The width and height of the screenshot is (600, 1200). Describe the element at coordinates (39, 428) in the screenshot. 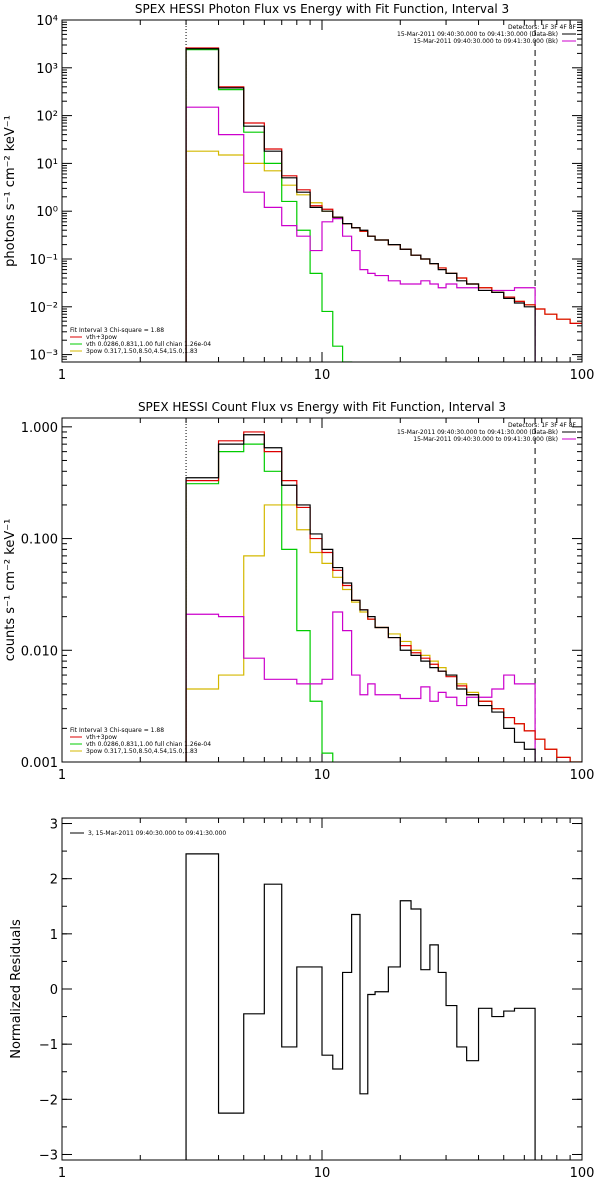

I see `y-tick-label: 1.000` at that location.